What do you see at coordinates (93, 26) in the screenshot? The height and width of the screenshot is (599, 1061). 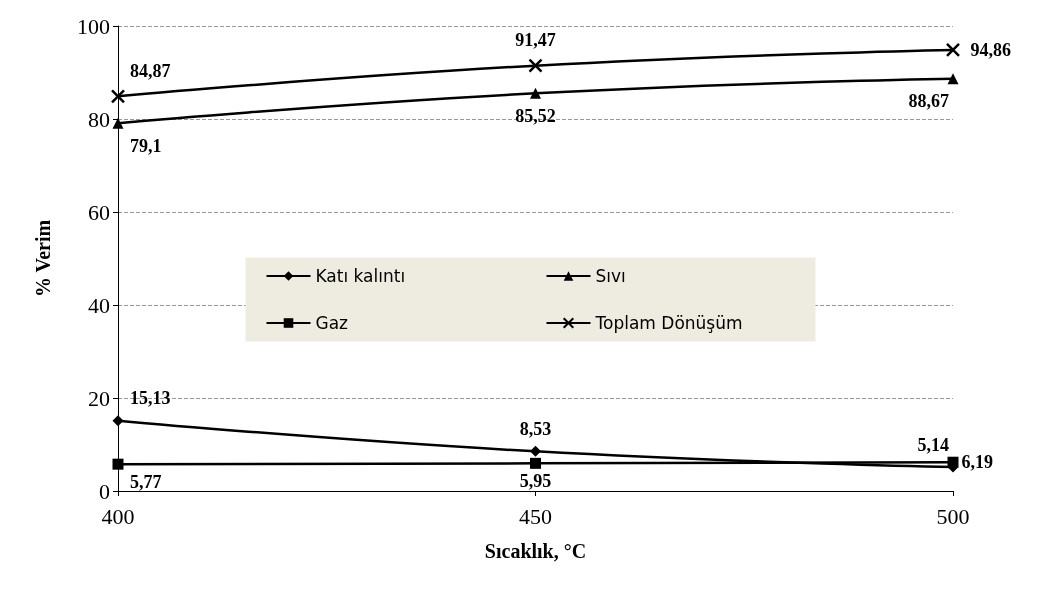 I see `y-tick-label: 100` at bounding box center [93, 26].